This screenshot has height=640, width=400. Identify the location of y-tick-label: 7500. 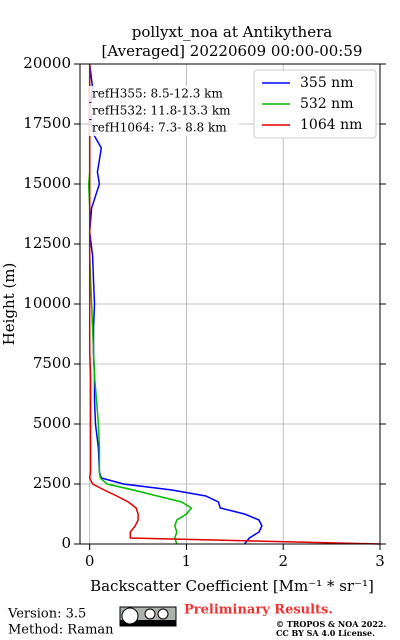
(52, 363).